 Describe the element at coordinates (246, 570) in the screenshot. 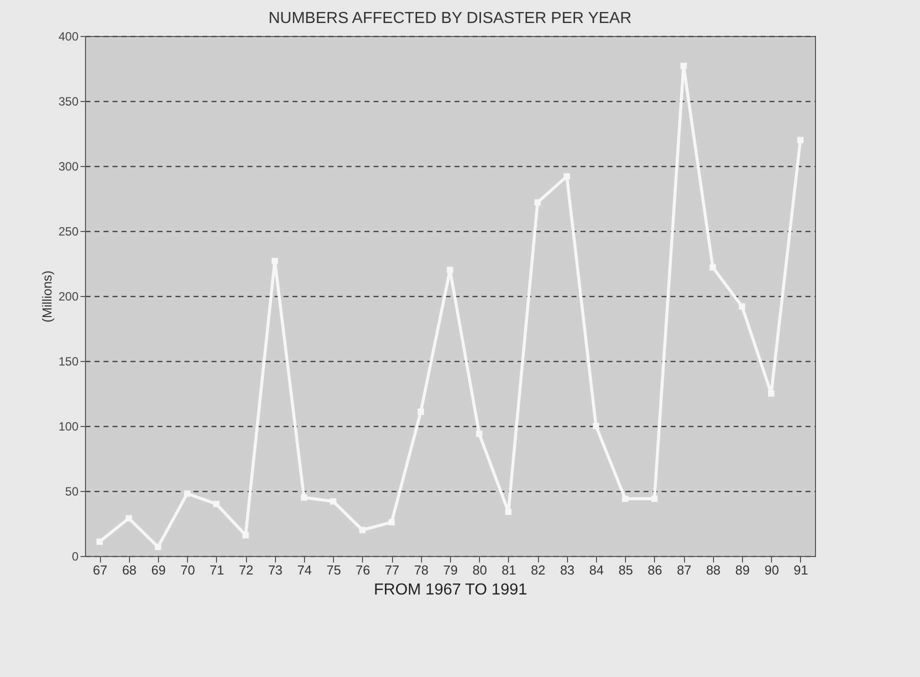

I see `x-tick-label: 72` at that location.